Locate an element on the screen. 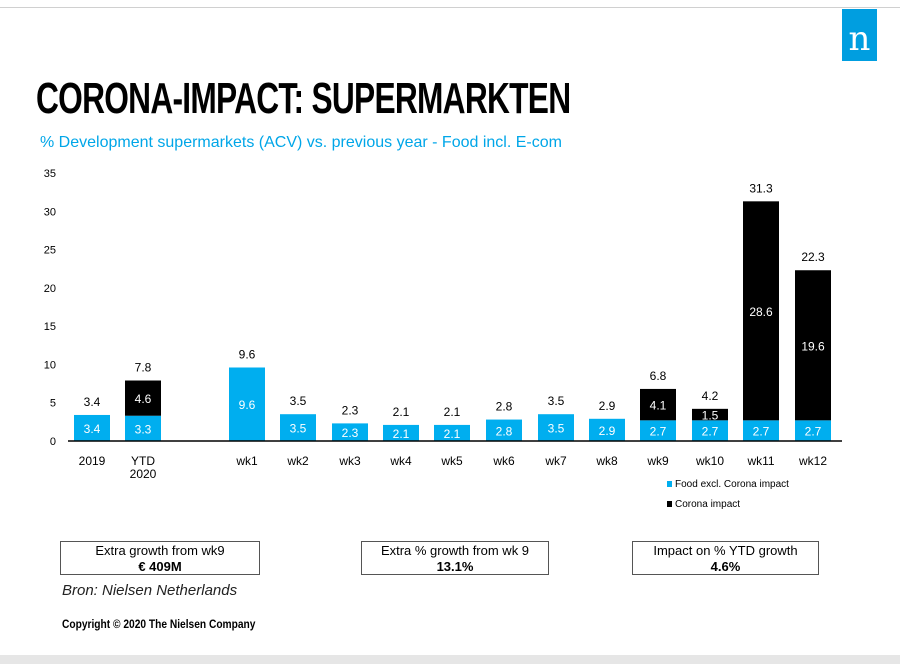  x-tick-label: 2020 is located at coordinates (143, 474).